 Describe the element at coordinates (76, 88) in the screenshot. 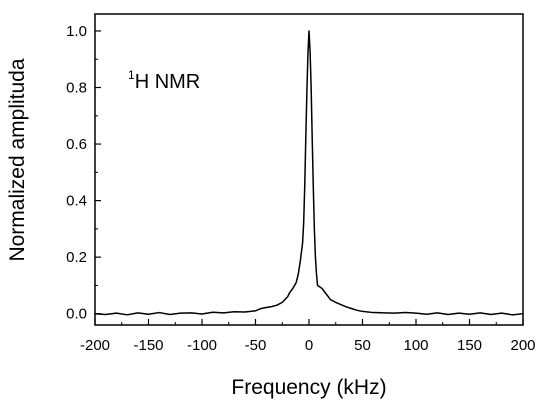

I see `y-tick-label: 0.8` at that location.